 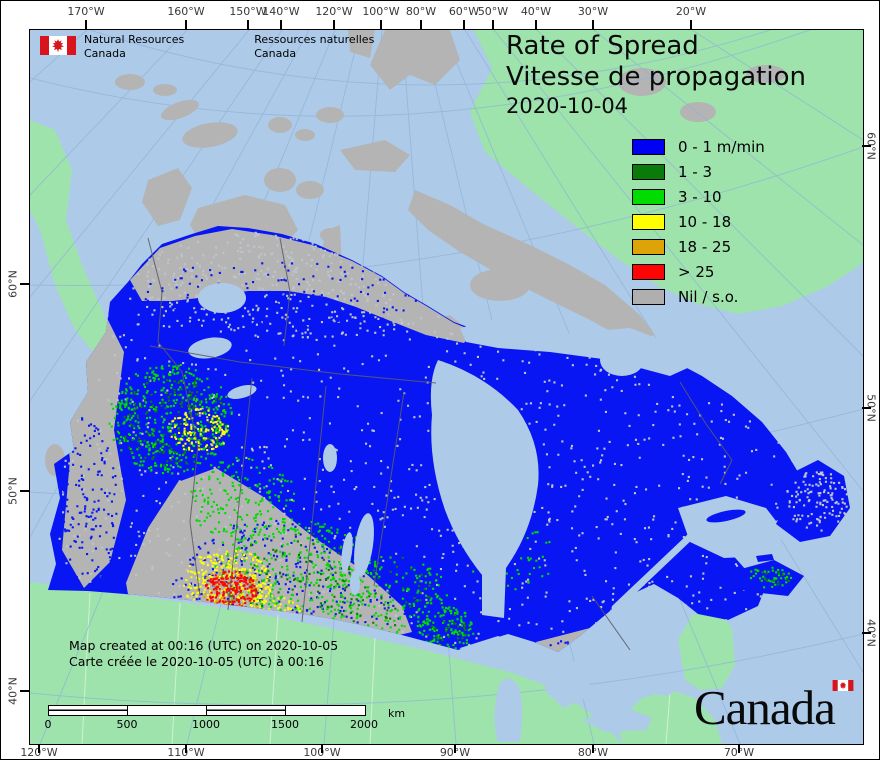 What do you see at coordinates (13, 491) in the screenshot?
I see `latitude-label: 50°N` at bounding box center [13, 491].